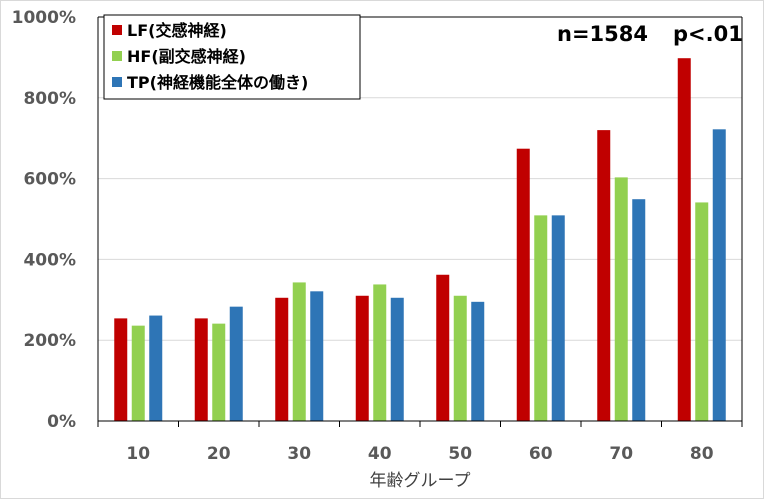 Image resolution: width=764 pixels, height=499 pixels. What do you see at coordinates (541, 454) in the screenshot?
I see `x-tick-label: 60` at bounding box center [541, 454].